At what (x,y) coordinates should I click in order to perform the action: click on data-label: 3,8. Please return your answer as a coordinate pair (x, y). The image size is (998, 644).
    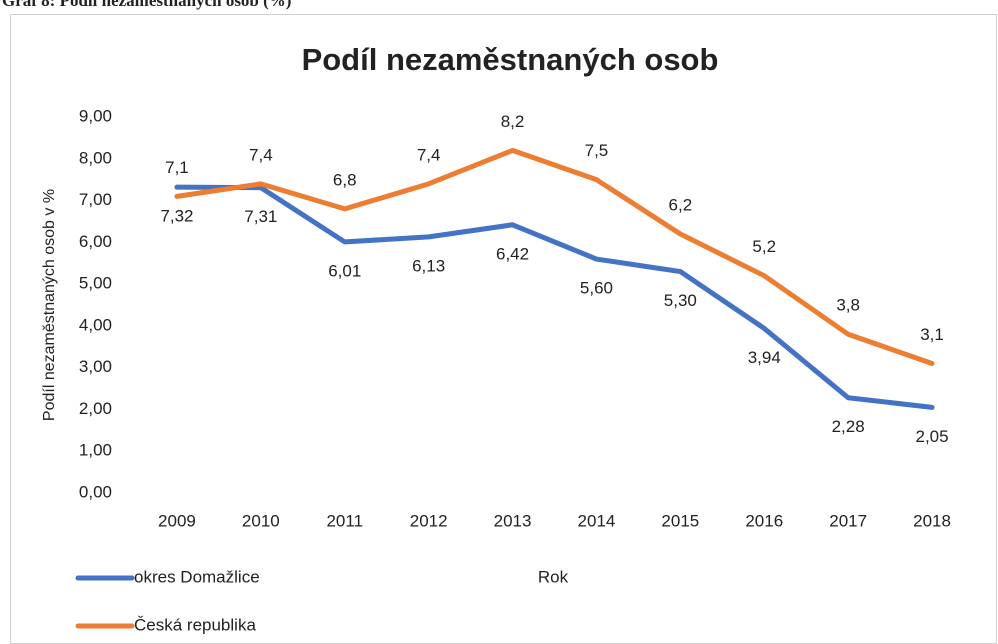
    Looking at the image, I should click on (848, 305).